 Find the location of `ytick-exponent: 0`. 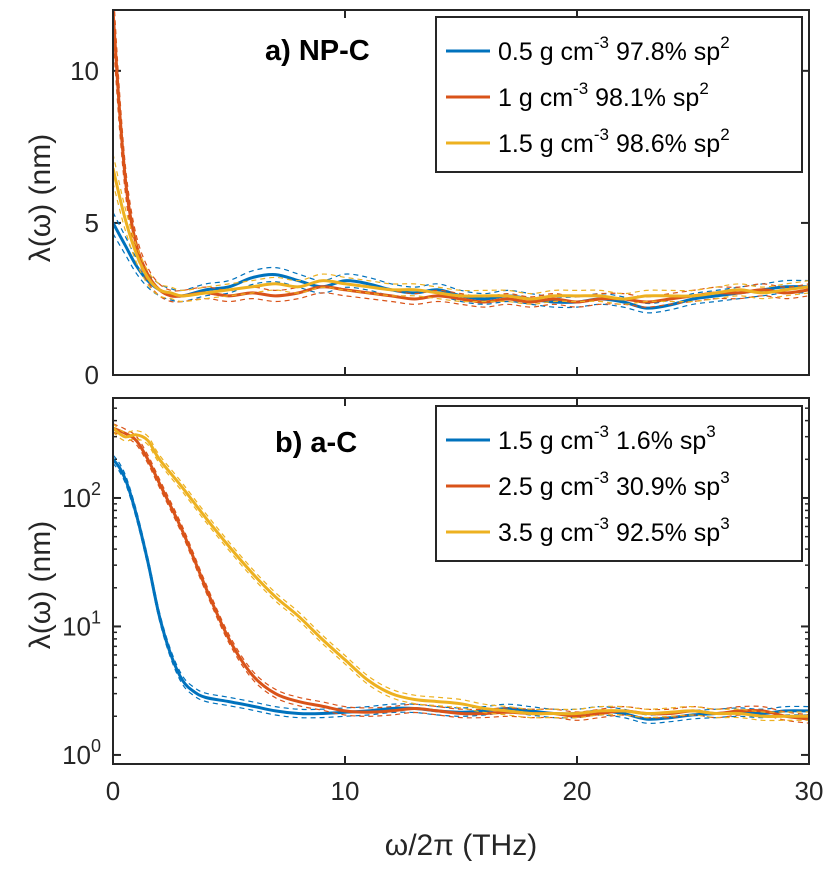

ytick-exponent: 0 is located at coordinates (96, 746).